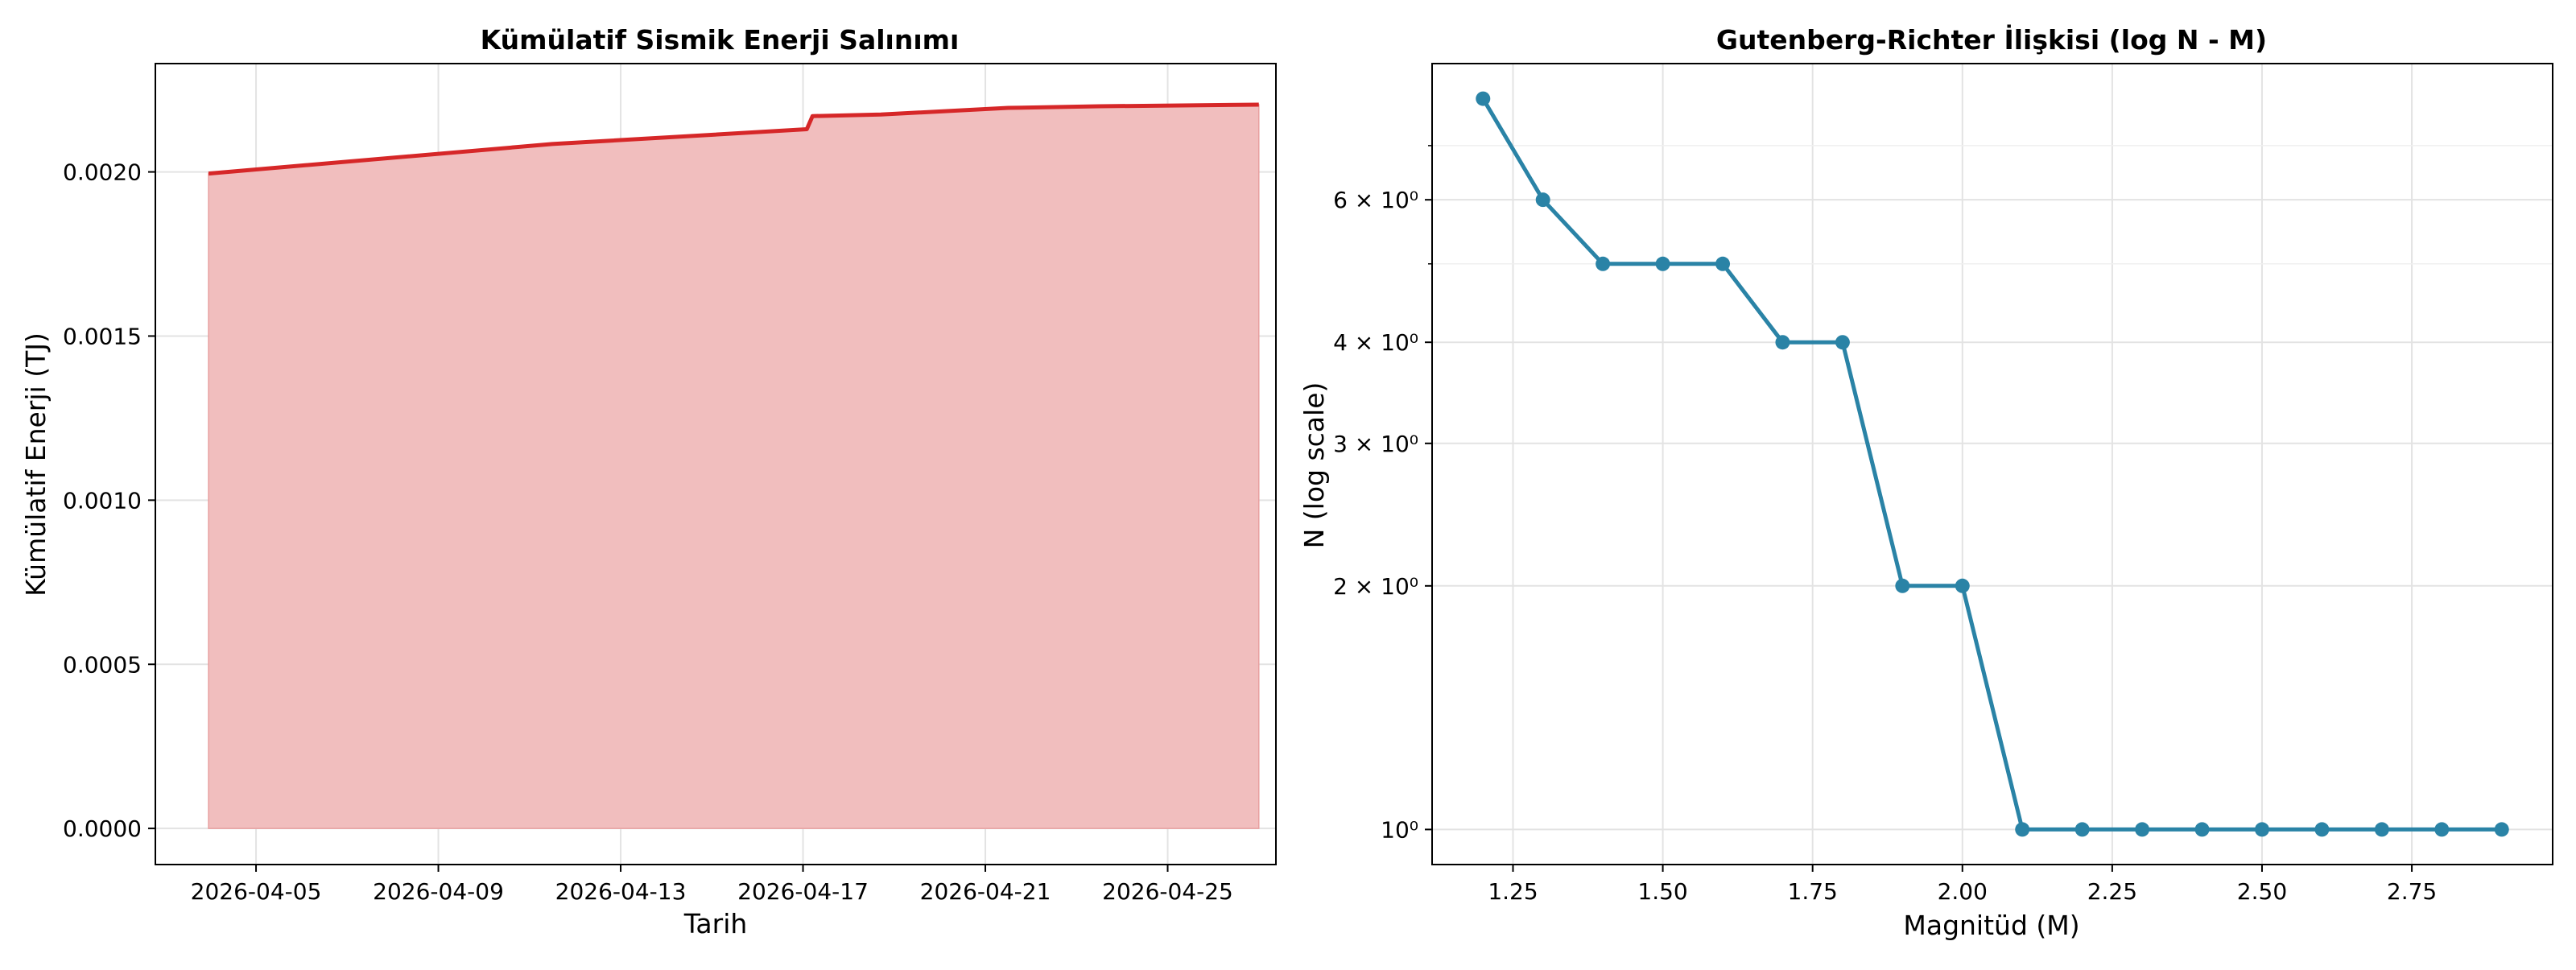  Describe the element at coordinates (36, 464) in the screenshot. I see `y-axis-label: Kümülatif Enerji (TJ)` at that location.